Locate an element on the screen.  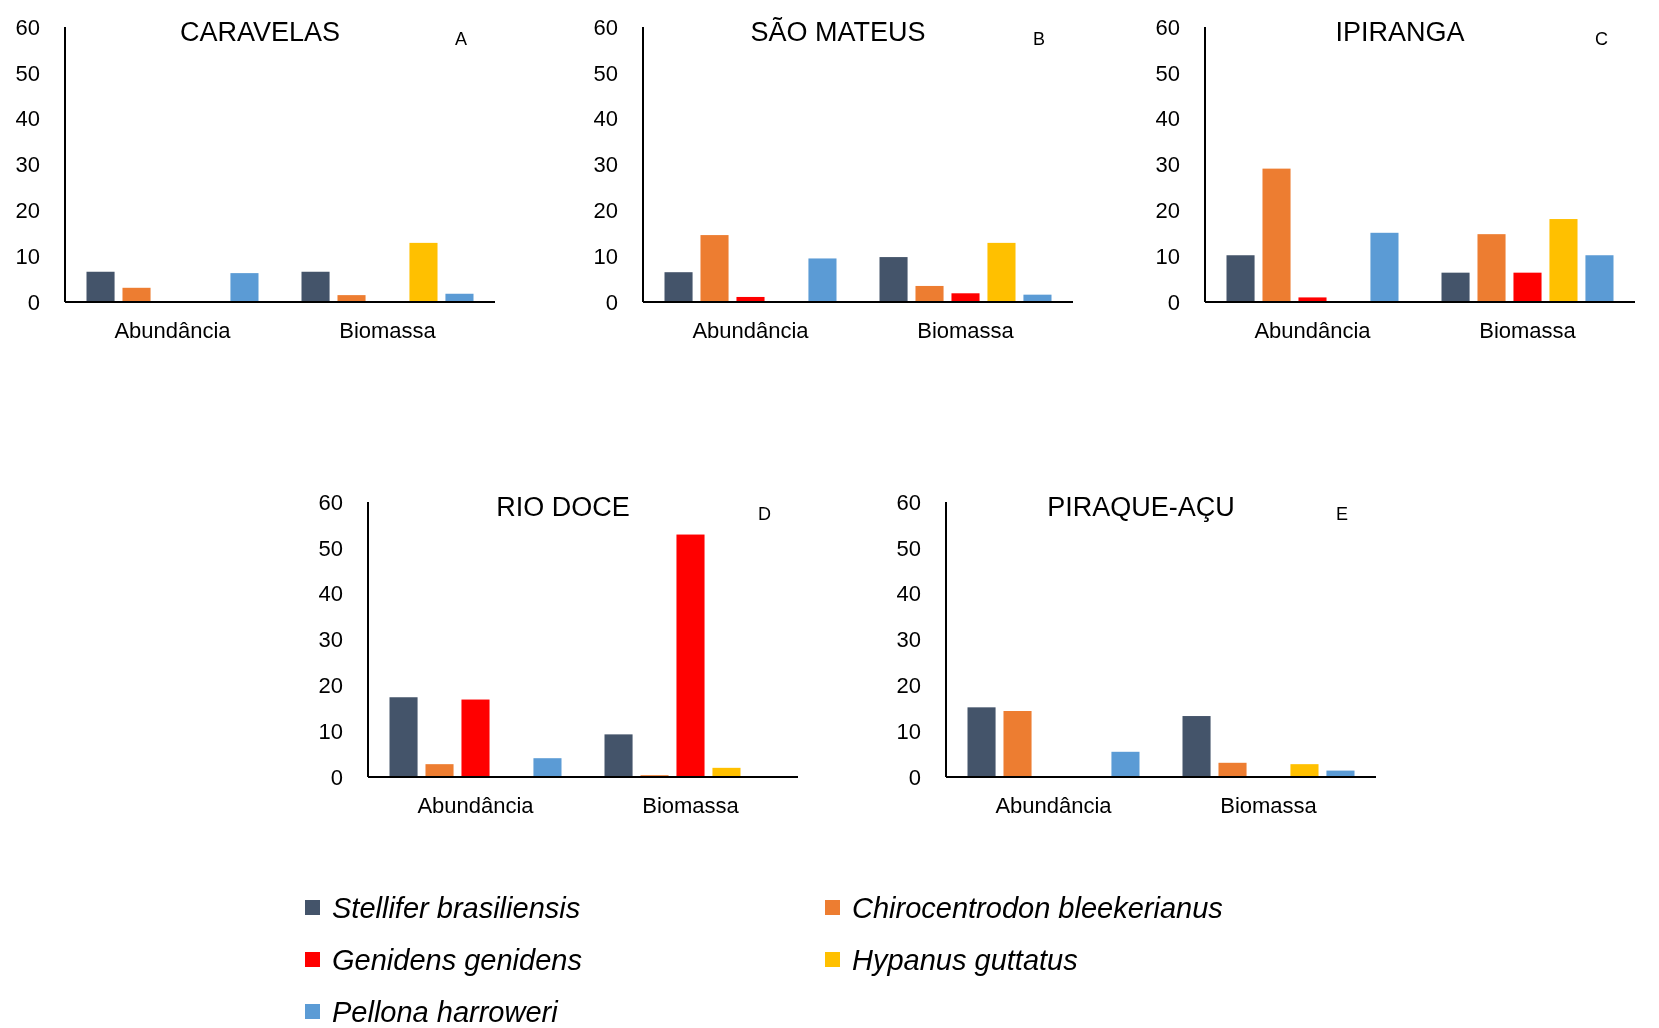
legend-label: Hypanus guttatus is located at coordinates (965, 960).